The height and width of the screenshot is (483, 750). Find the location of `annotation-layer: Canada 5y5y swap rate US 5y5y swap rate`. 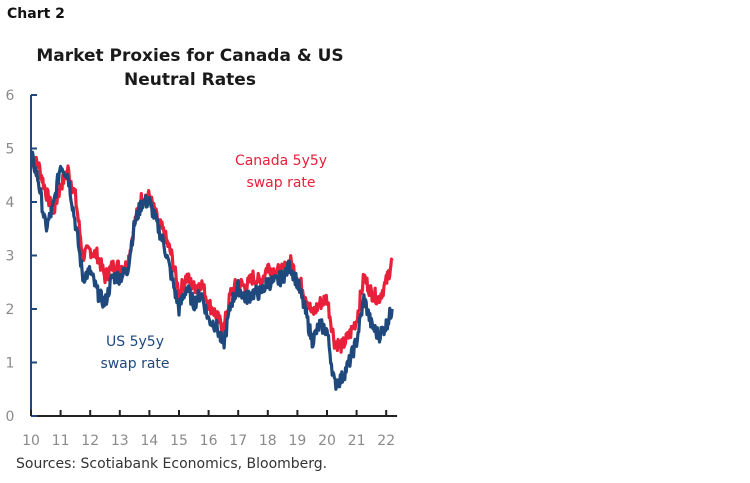

annotation-layer: Canada 5y5y swap rate US 5y5y swap rate is located at coordinates (213, 262).